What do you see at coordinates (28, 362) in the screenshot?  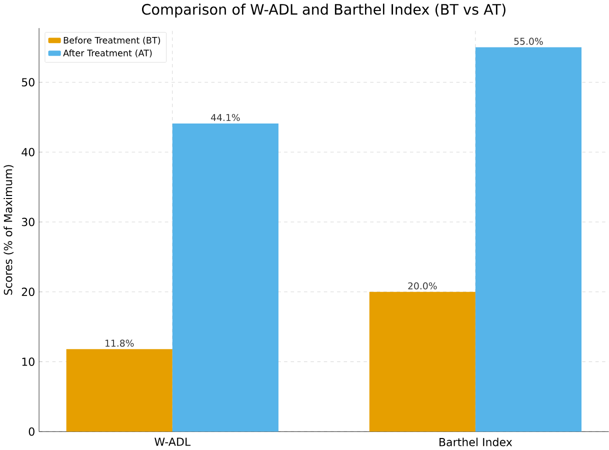 I see `y-tick-label: 10` at bounding box center [28, 362].